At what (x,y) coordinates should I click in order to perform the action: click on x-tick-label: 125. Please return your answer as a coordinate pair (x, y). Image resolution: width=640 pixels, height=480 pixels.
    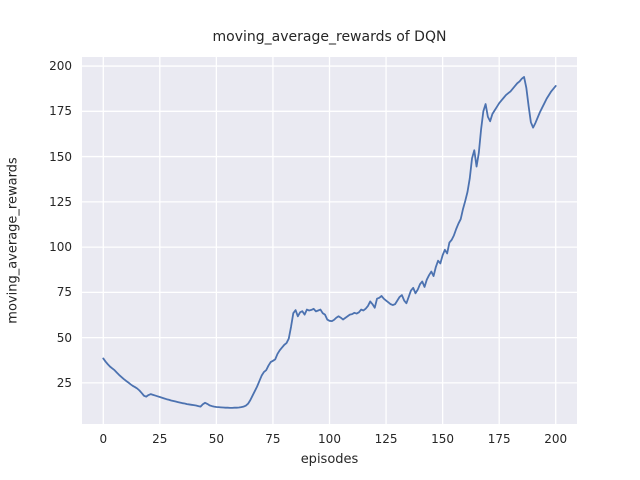
    Looking at the image, I should click on (386, 439).